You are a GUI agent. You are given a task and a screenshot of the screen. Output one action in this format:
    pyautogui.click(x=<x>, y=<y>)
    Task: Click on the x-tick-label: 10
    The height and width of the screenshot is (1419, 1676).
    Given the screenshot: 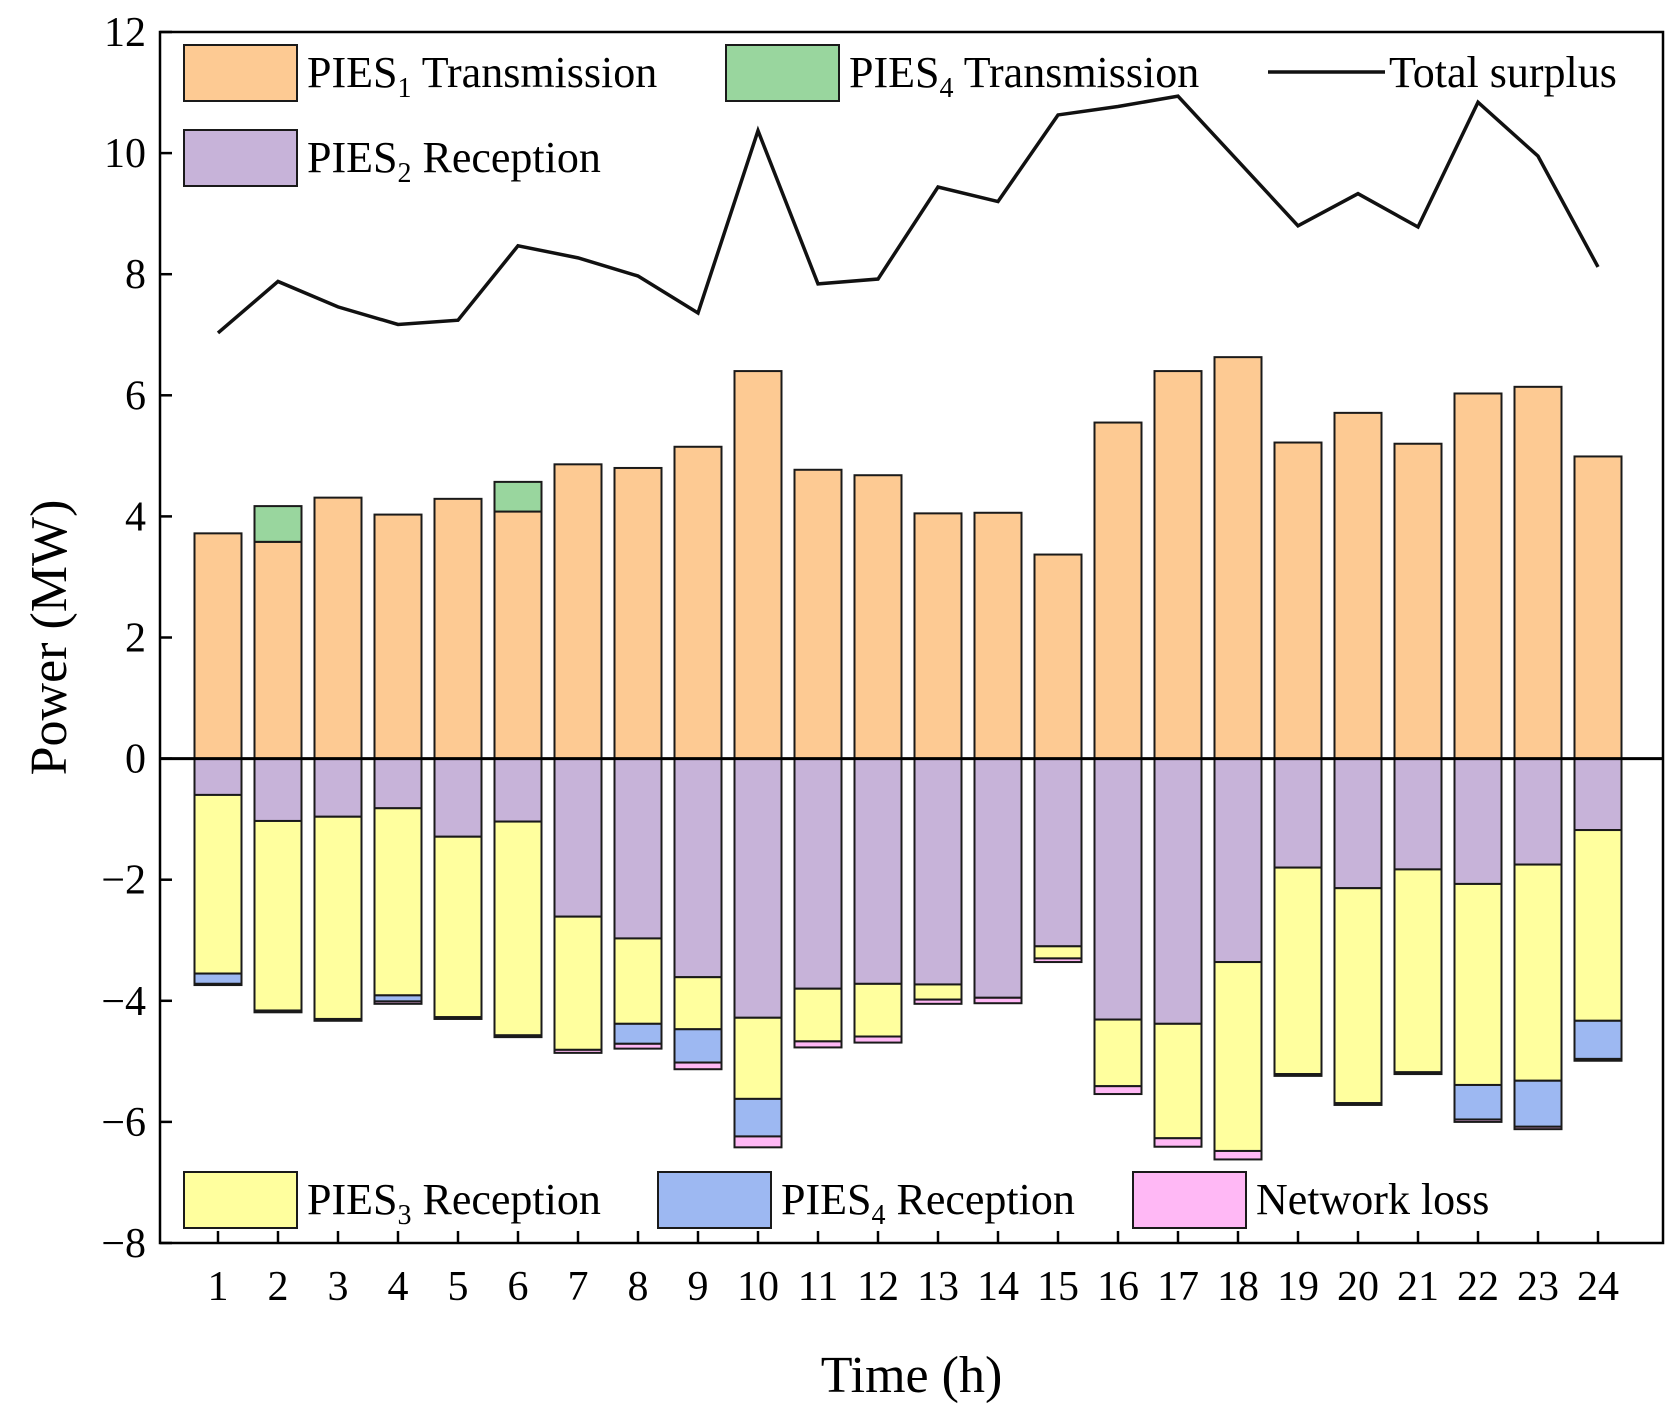 What is the action you would take?
    pyautogui.click(x=758, y=1287)
    